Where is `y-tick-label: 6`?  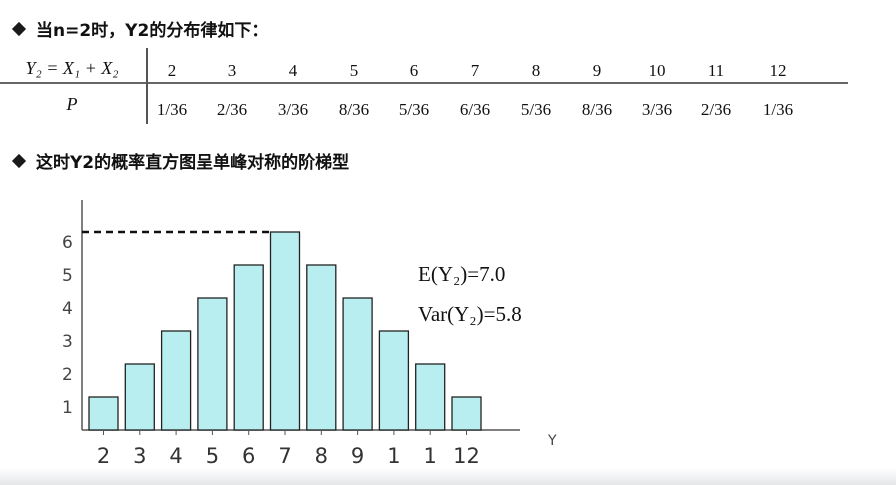
y-tick-label: 6 is located at coordinates (67, 243).